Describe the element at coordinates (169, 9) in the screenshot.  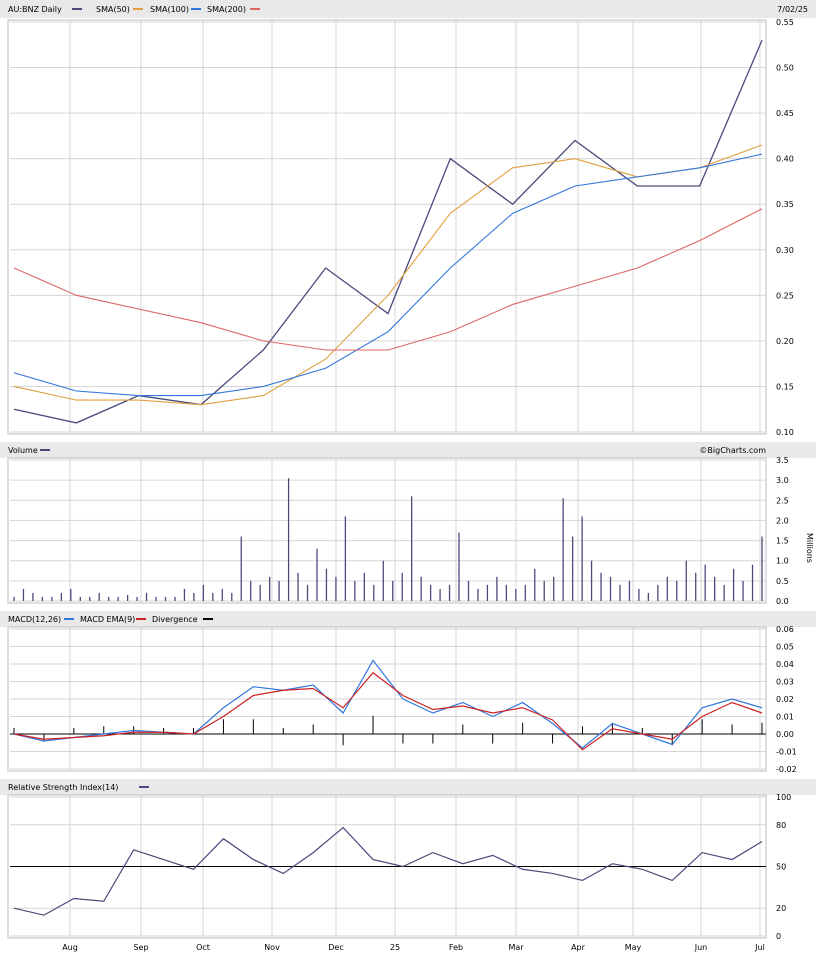
I see `sma100-label: SMA(100)` at that location.